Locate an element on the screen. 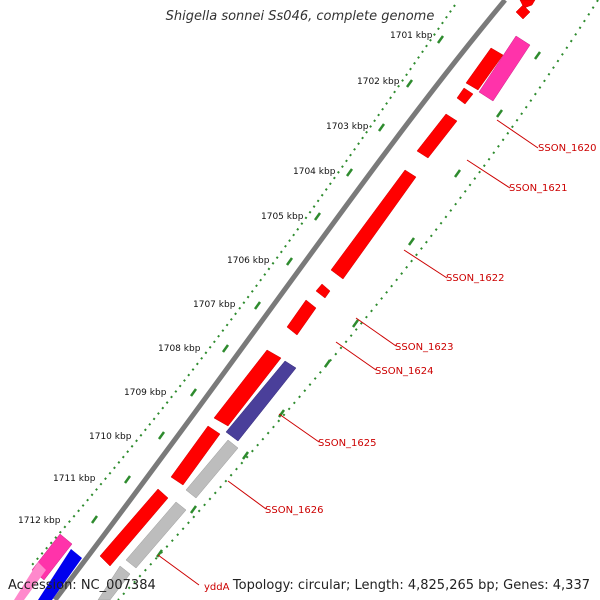 The image size is (600, 600). map-title: Shigella sonnei Ss046, complete genome is located at coordinates (300, 16).